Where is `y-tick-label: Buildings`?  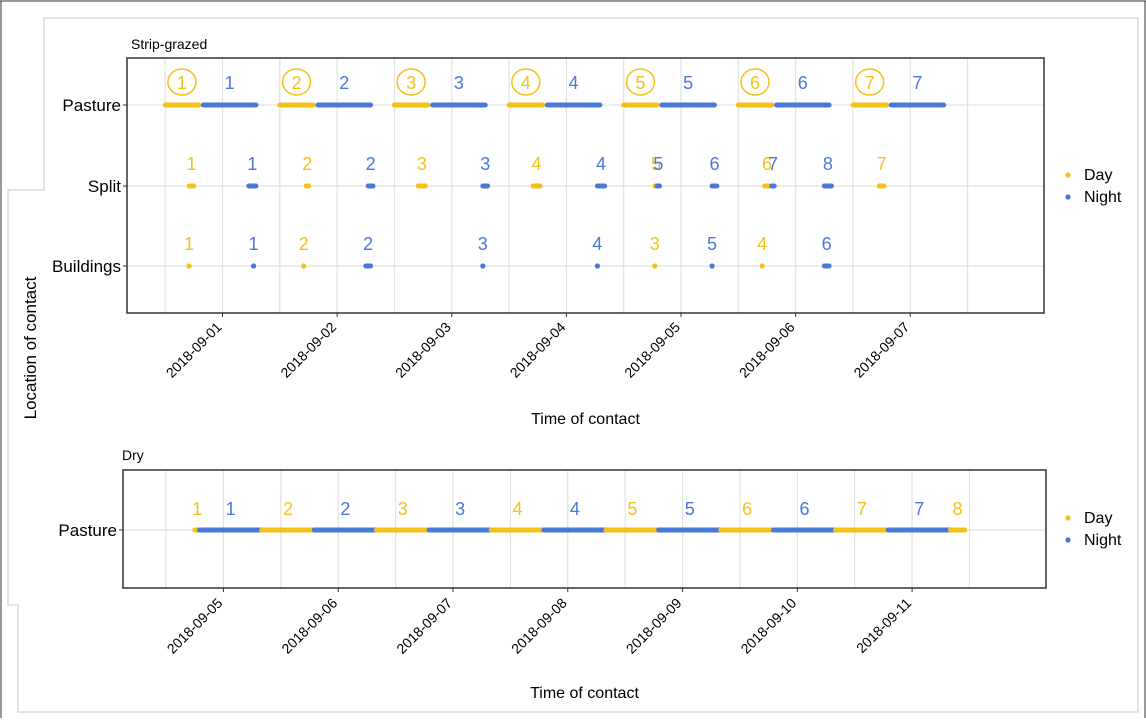
y-tick-label: Buildings is located at coordinates (86, 266).